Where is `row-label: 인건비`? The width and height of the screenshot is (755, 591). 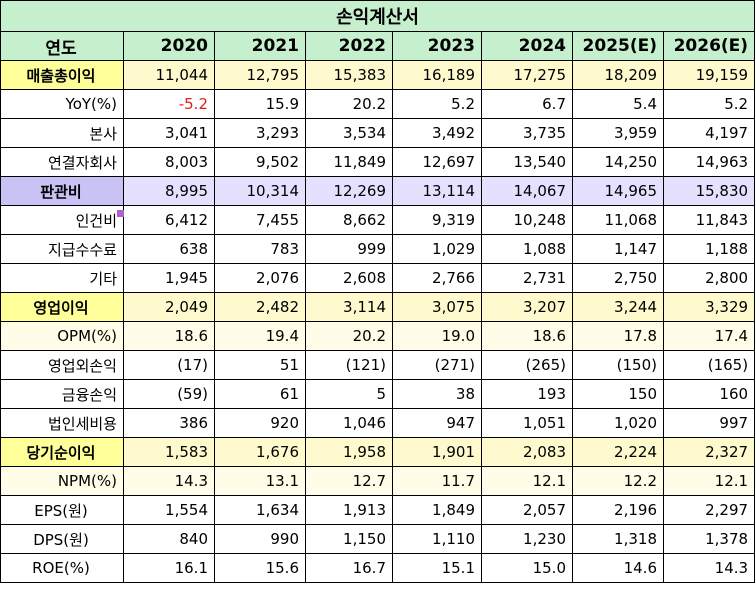 row-label: 인건비 is located at coordinates (62, 220).